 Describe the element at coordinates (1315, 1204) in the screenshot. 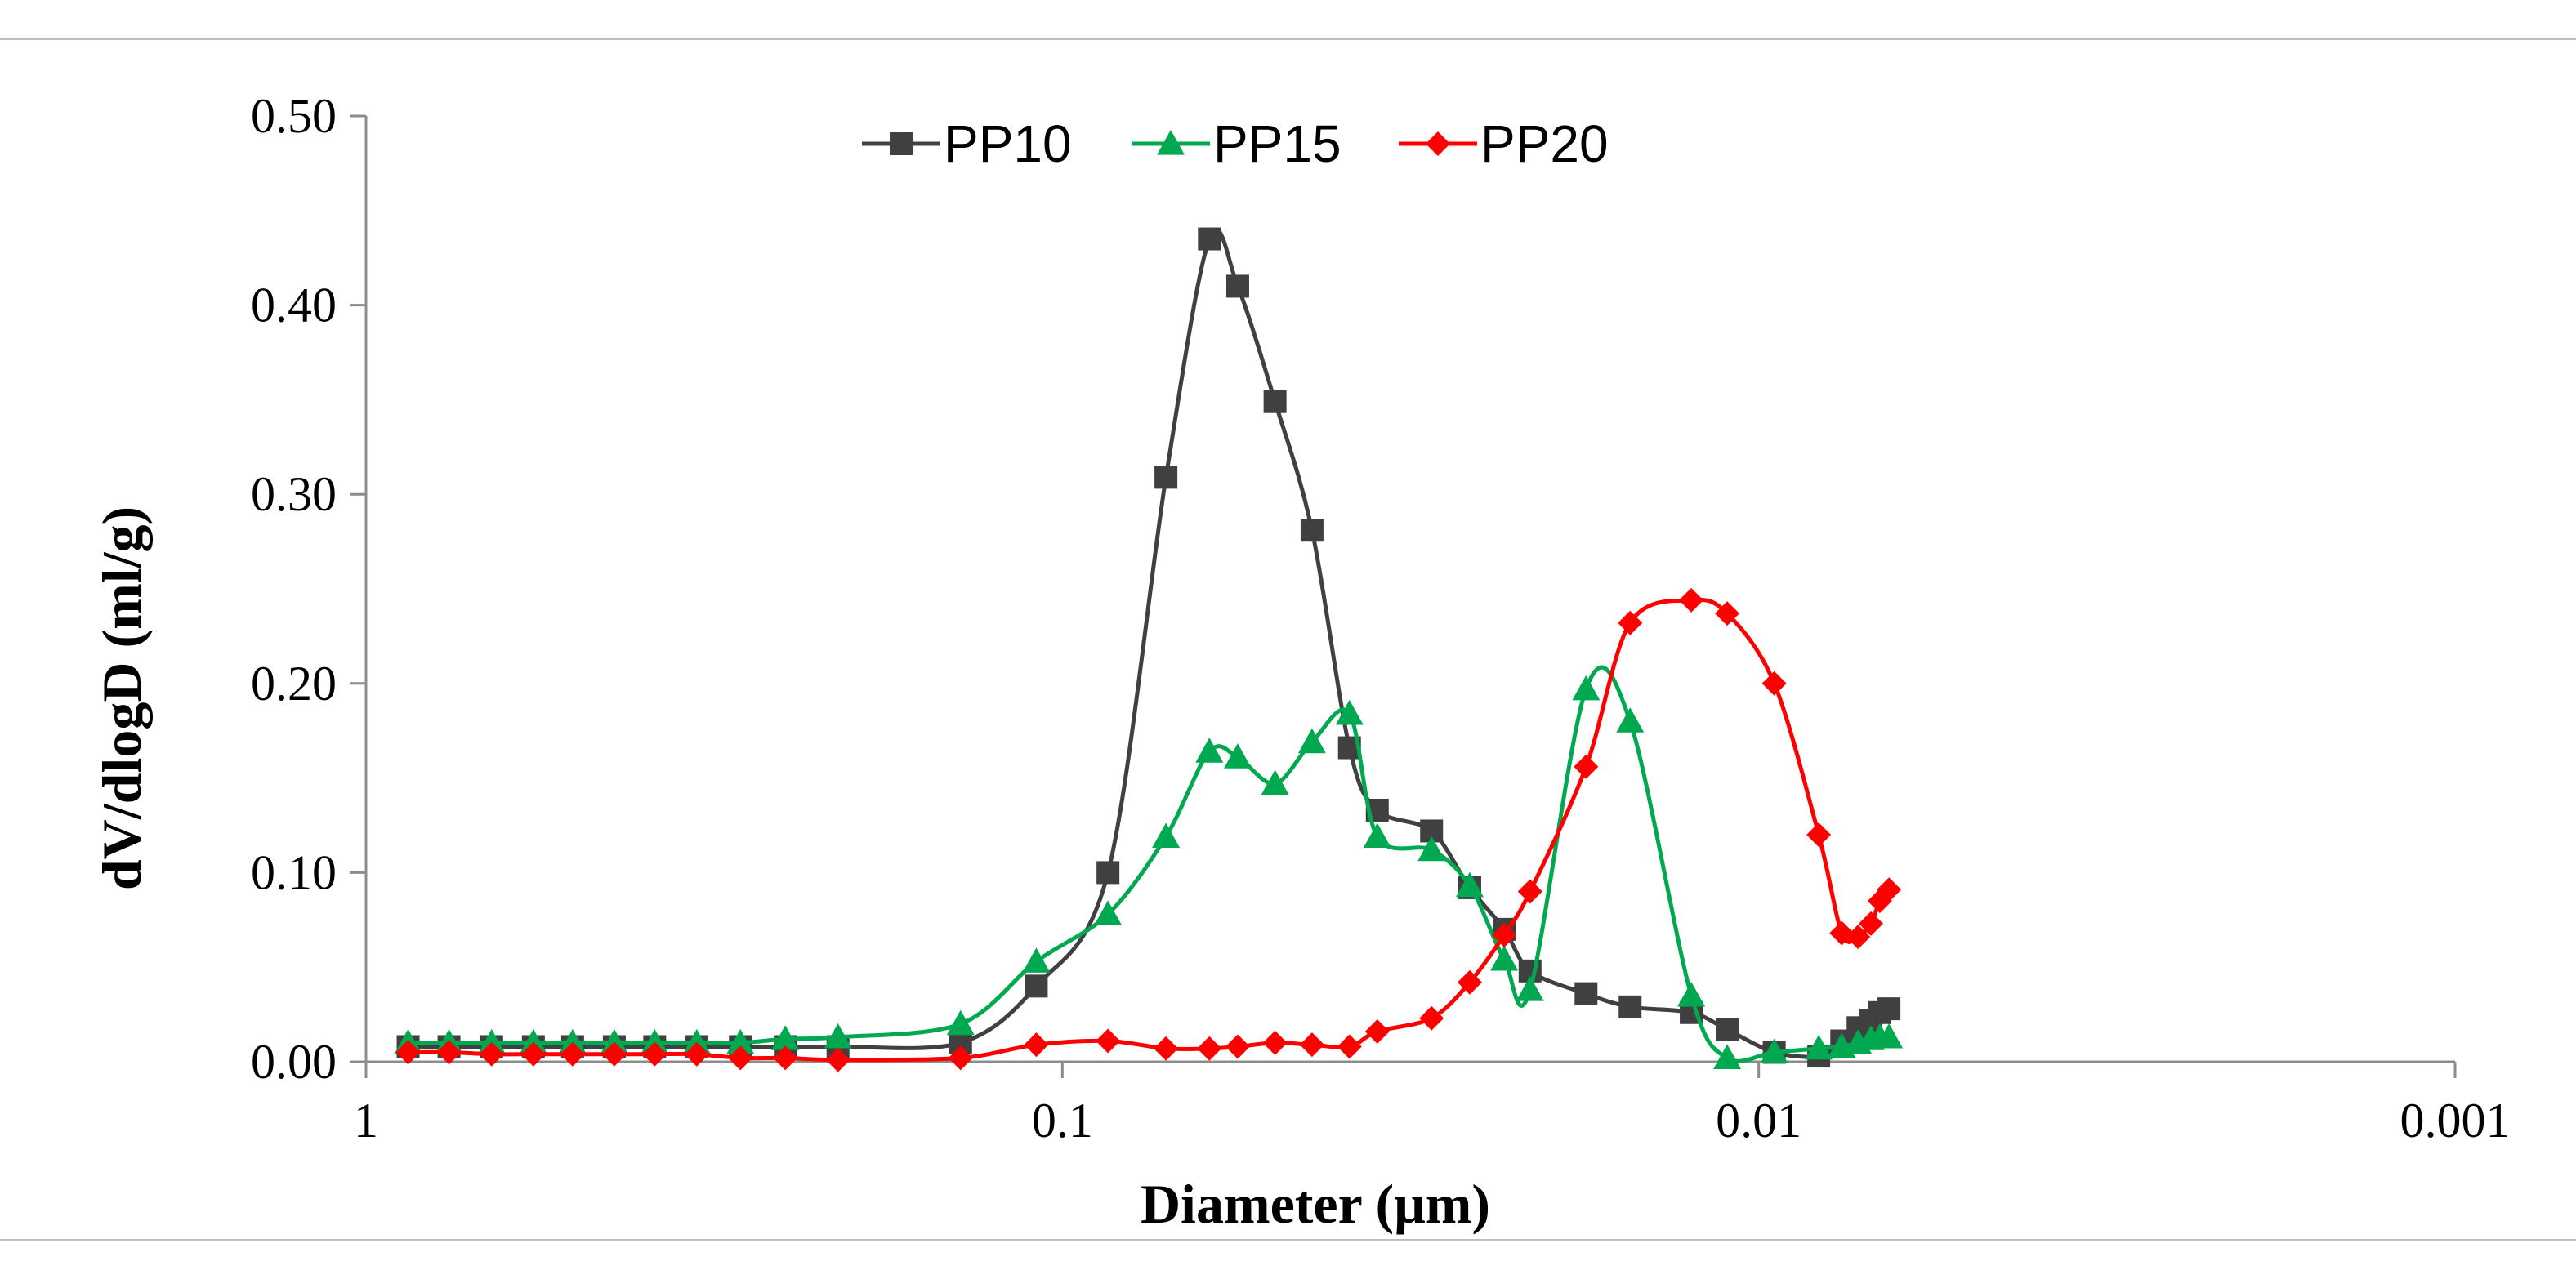

I see `x-axis-title: Diameter (μm)` at that location.